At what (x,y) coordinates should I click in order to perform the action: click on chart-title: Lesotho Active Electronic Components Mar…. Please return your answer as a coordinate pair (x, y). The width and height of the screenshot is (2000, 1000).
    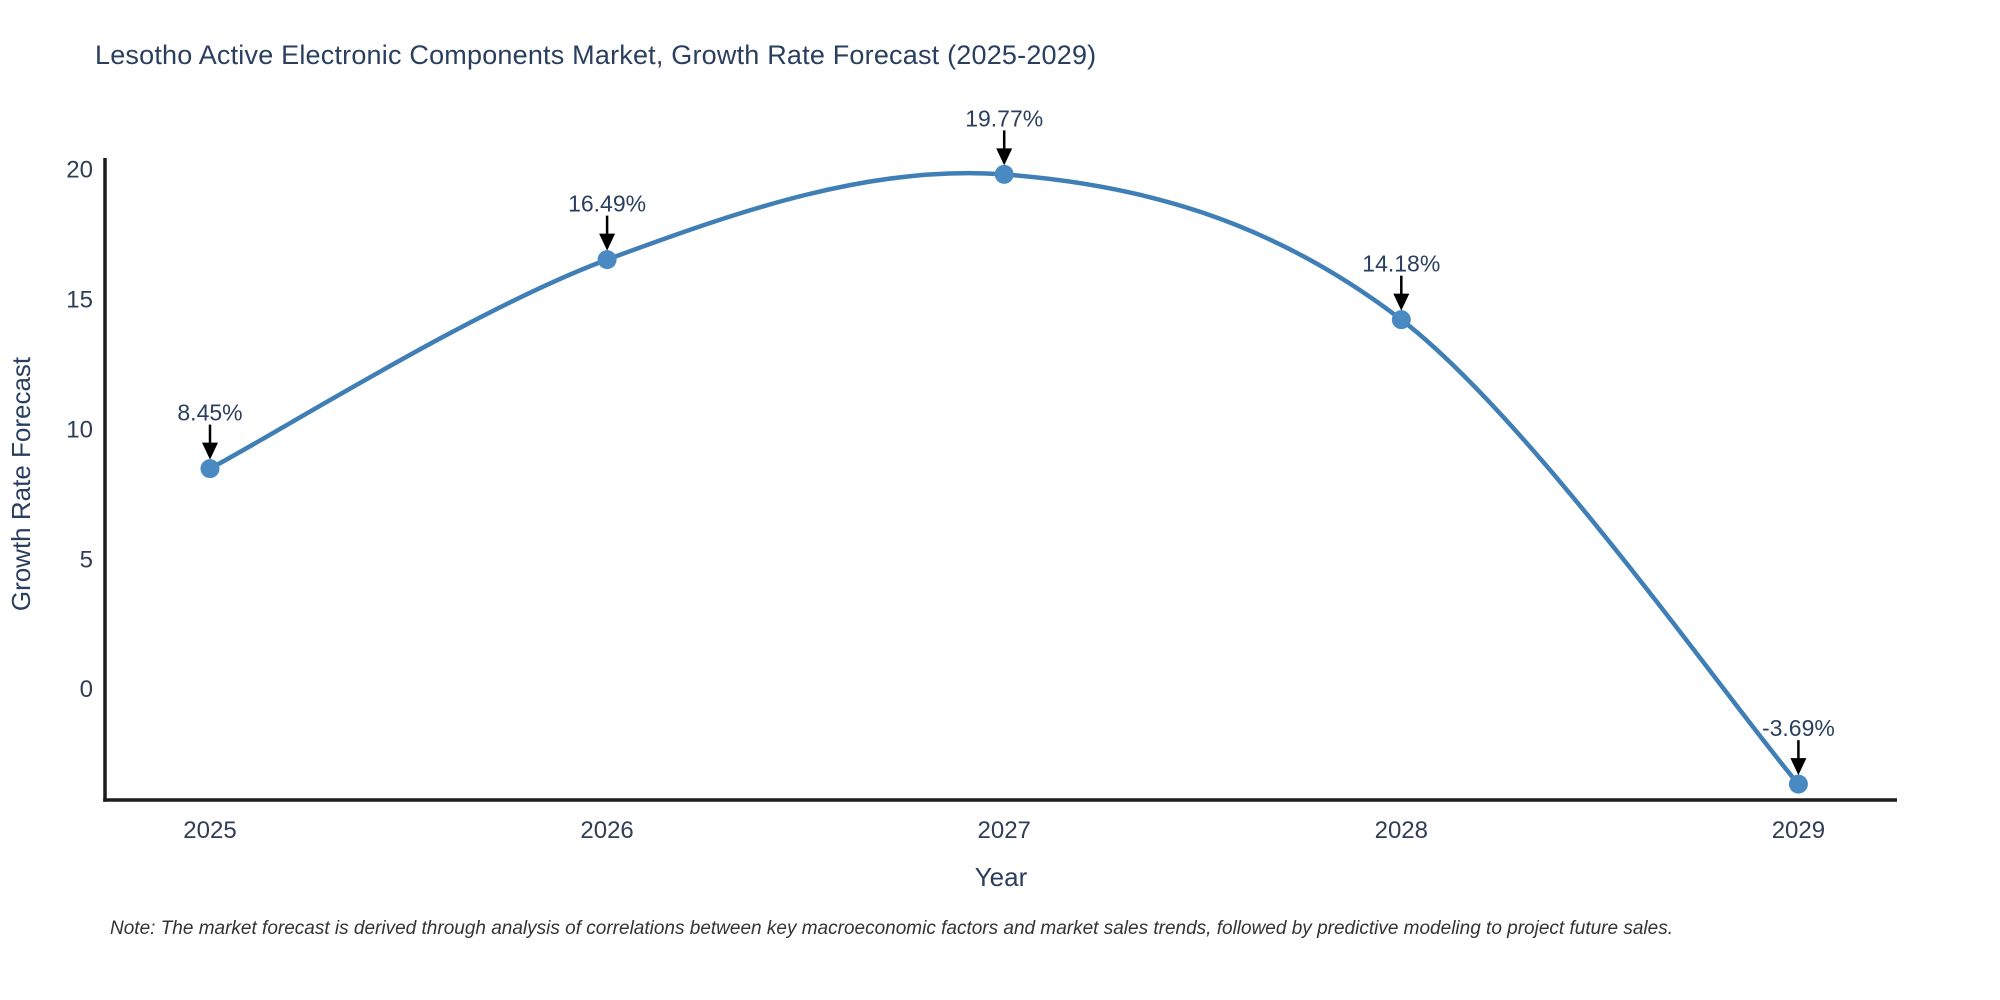
    Looking at the image, I should click on (596, 55).